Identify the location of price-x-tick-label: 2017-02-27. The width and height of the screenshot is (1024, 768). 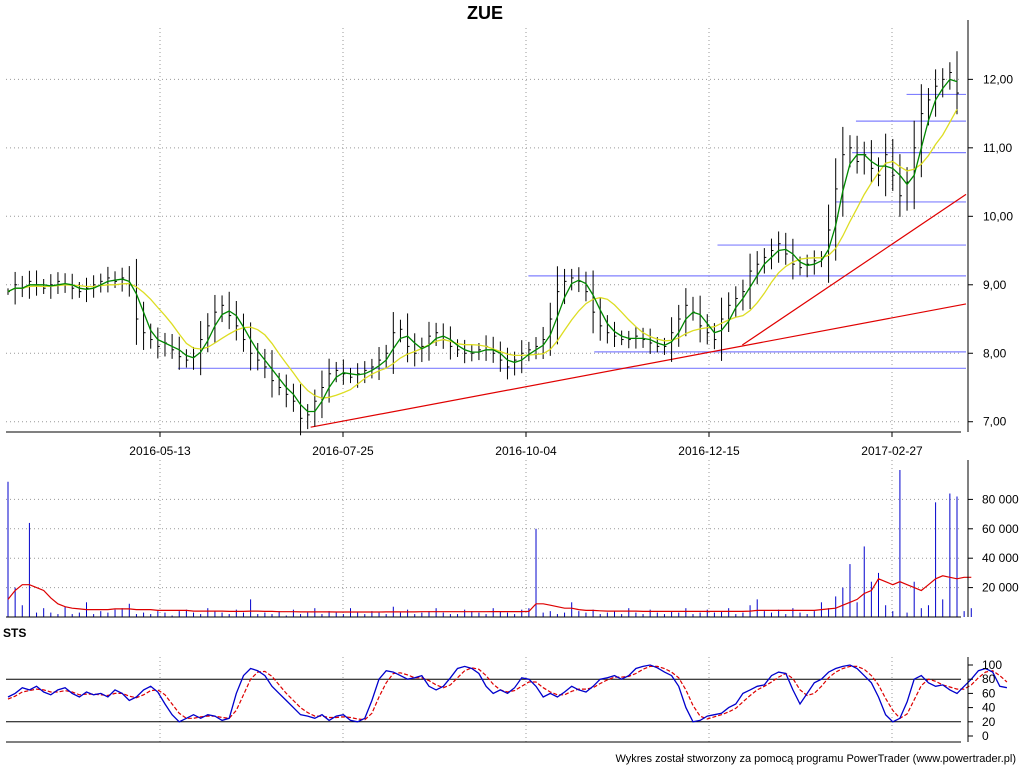
(892, 451).